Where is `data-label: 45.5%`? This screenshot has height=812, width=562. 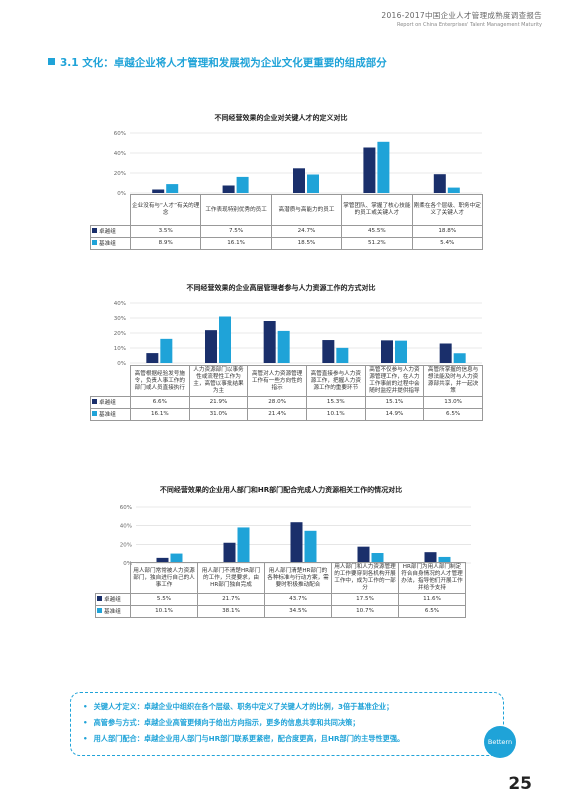
data-label: 45.5% is located at coordinates (377, 231).